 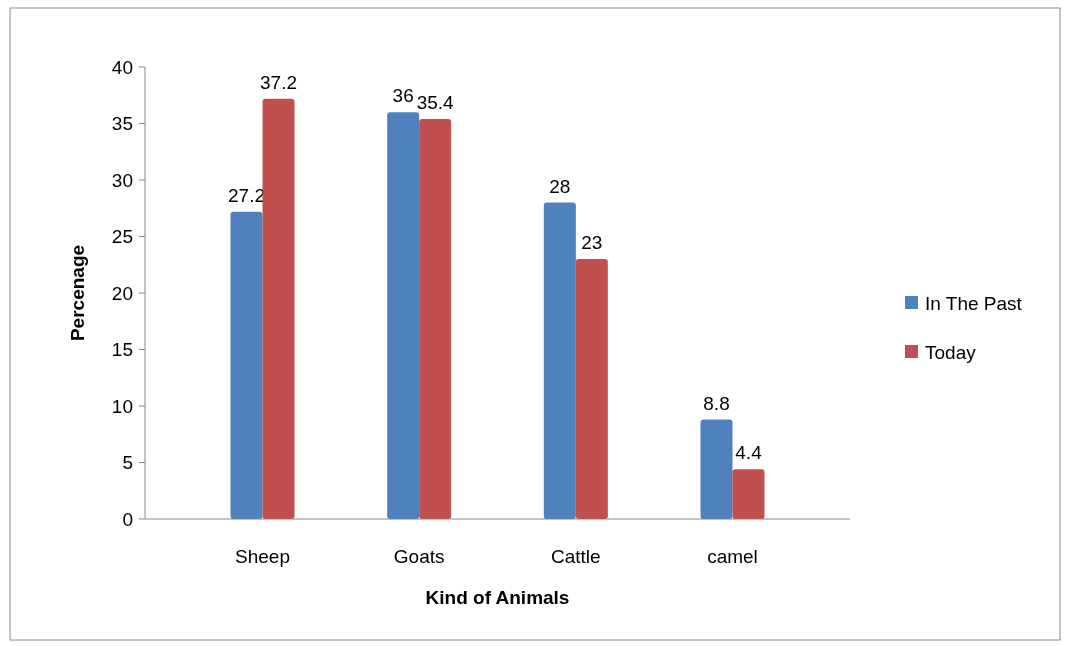 What do you see at coordinates (419, 556) in the screenshot?
I see `x-tick-label: Goats` at bounding box center [419, 556].